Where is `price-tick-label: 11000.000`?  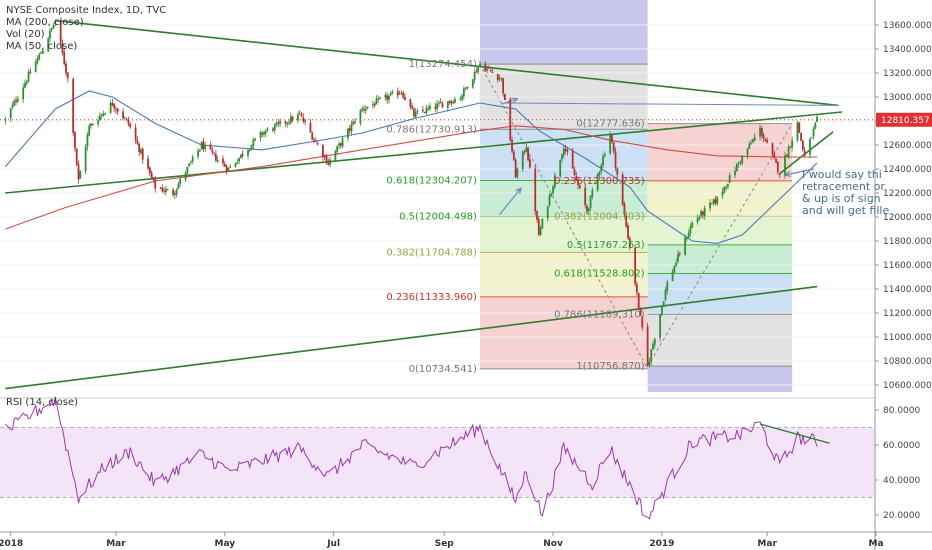
price-tick-label: 11000.000 is located at coordinates (907, 338).